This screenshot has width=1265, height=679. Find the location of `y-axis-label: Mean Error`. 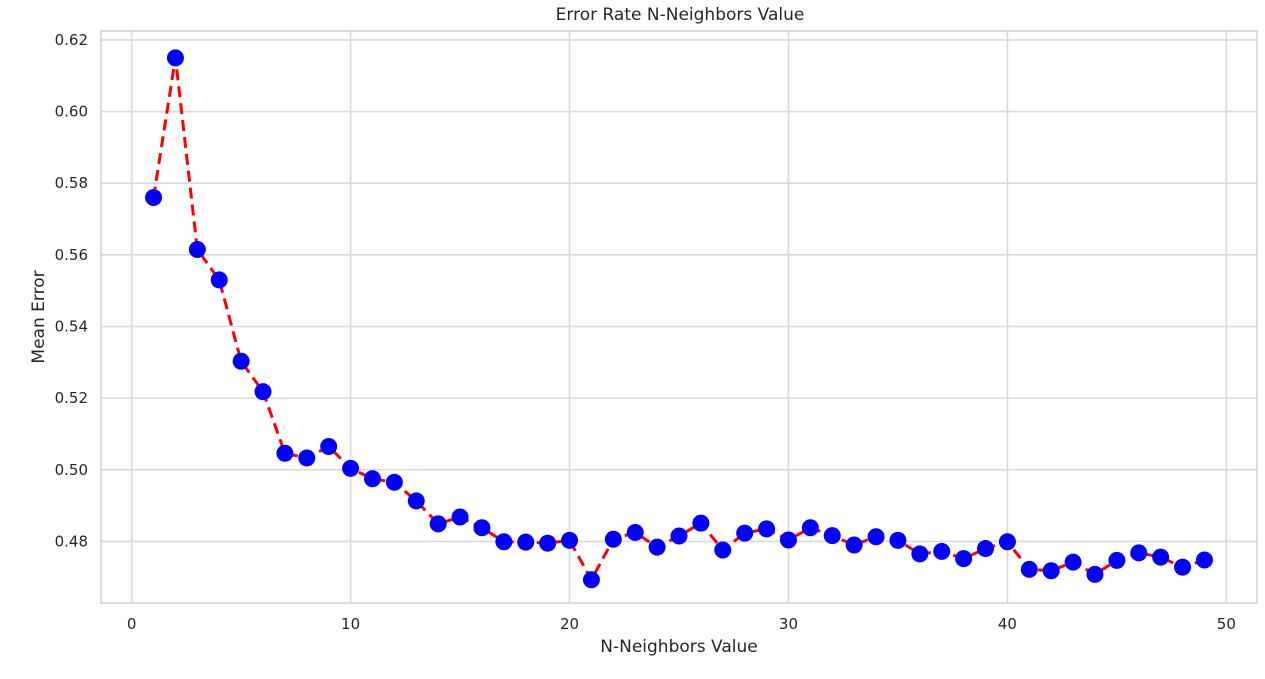

y-axis-label: Mean Error is located at coordinates (39, 316).